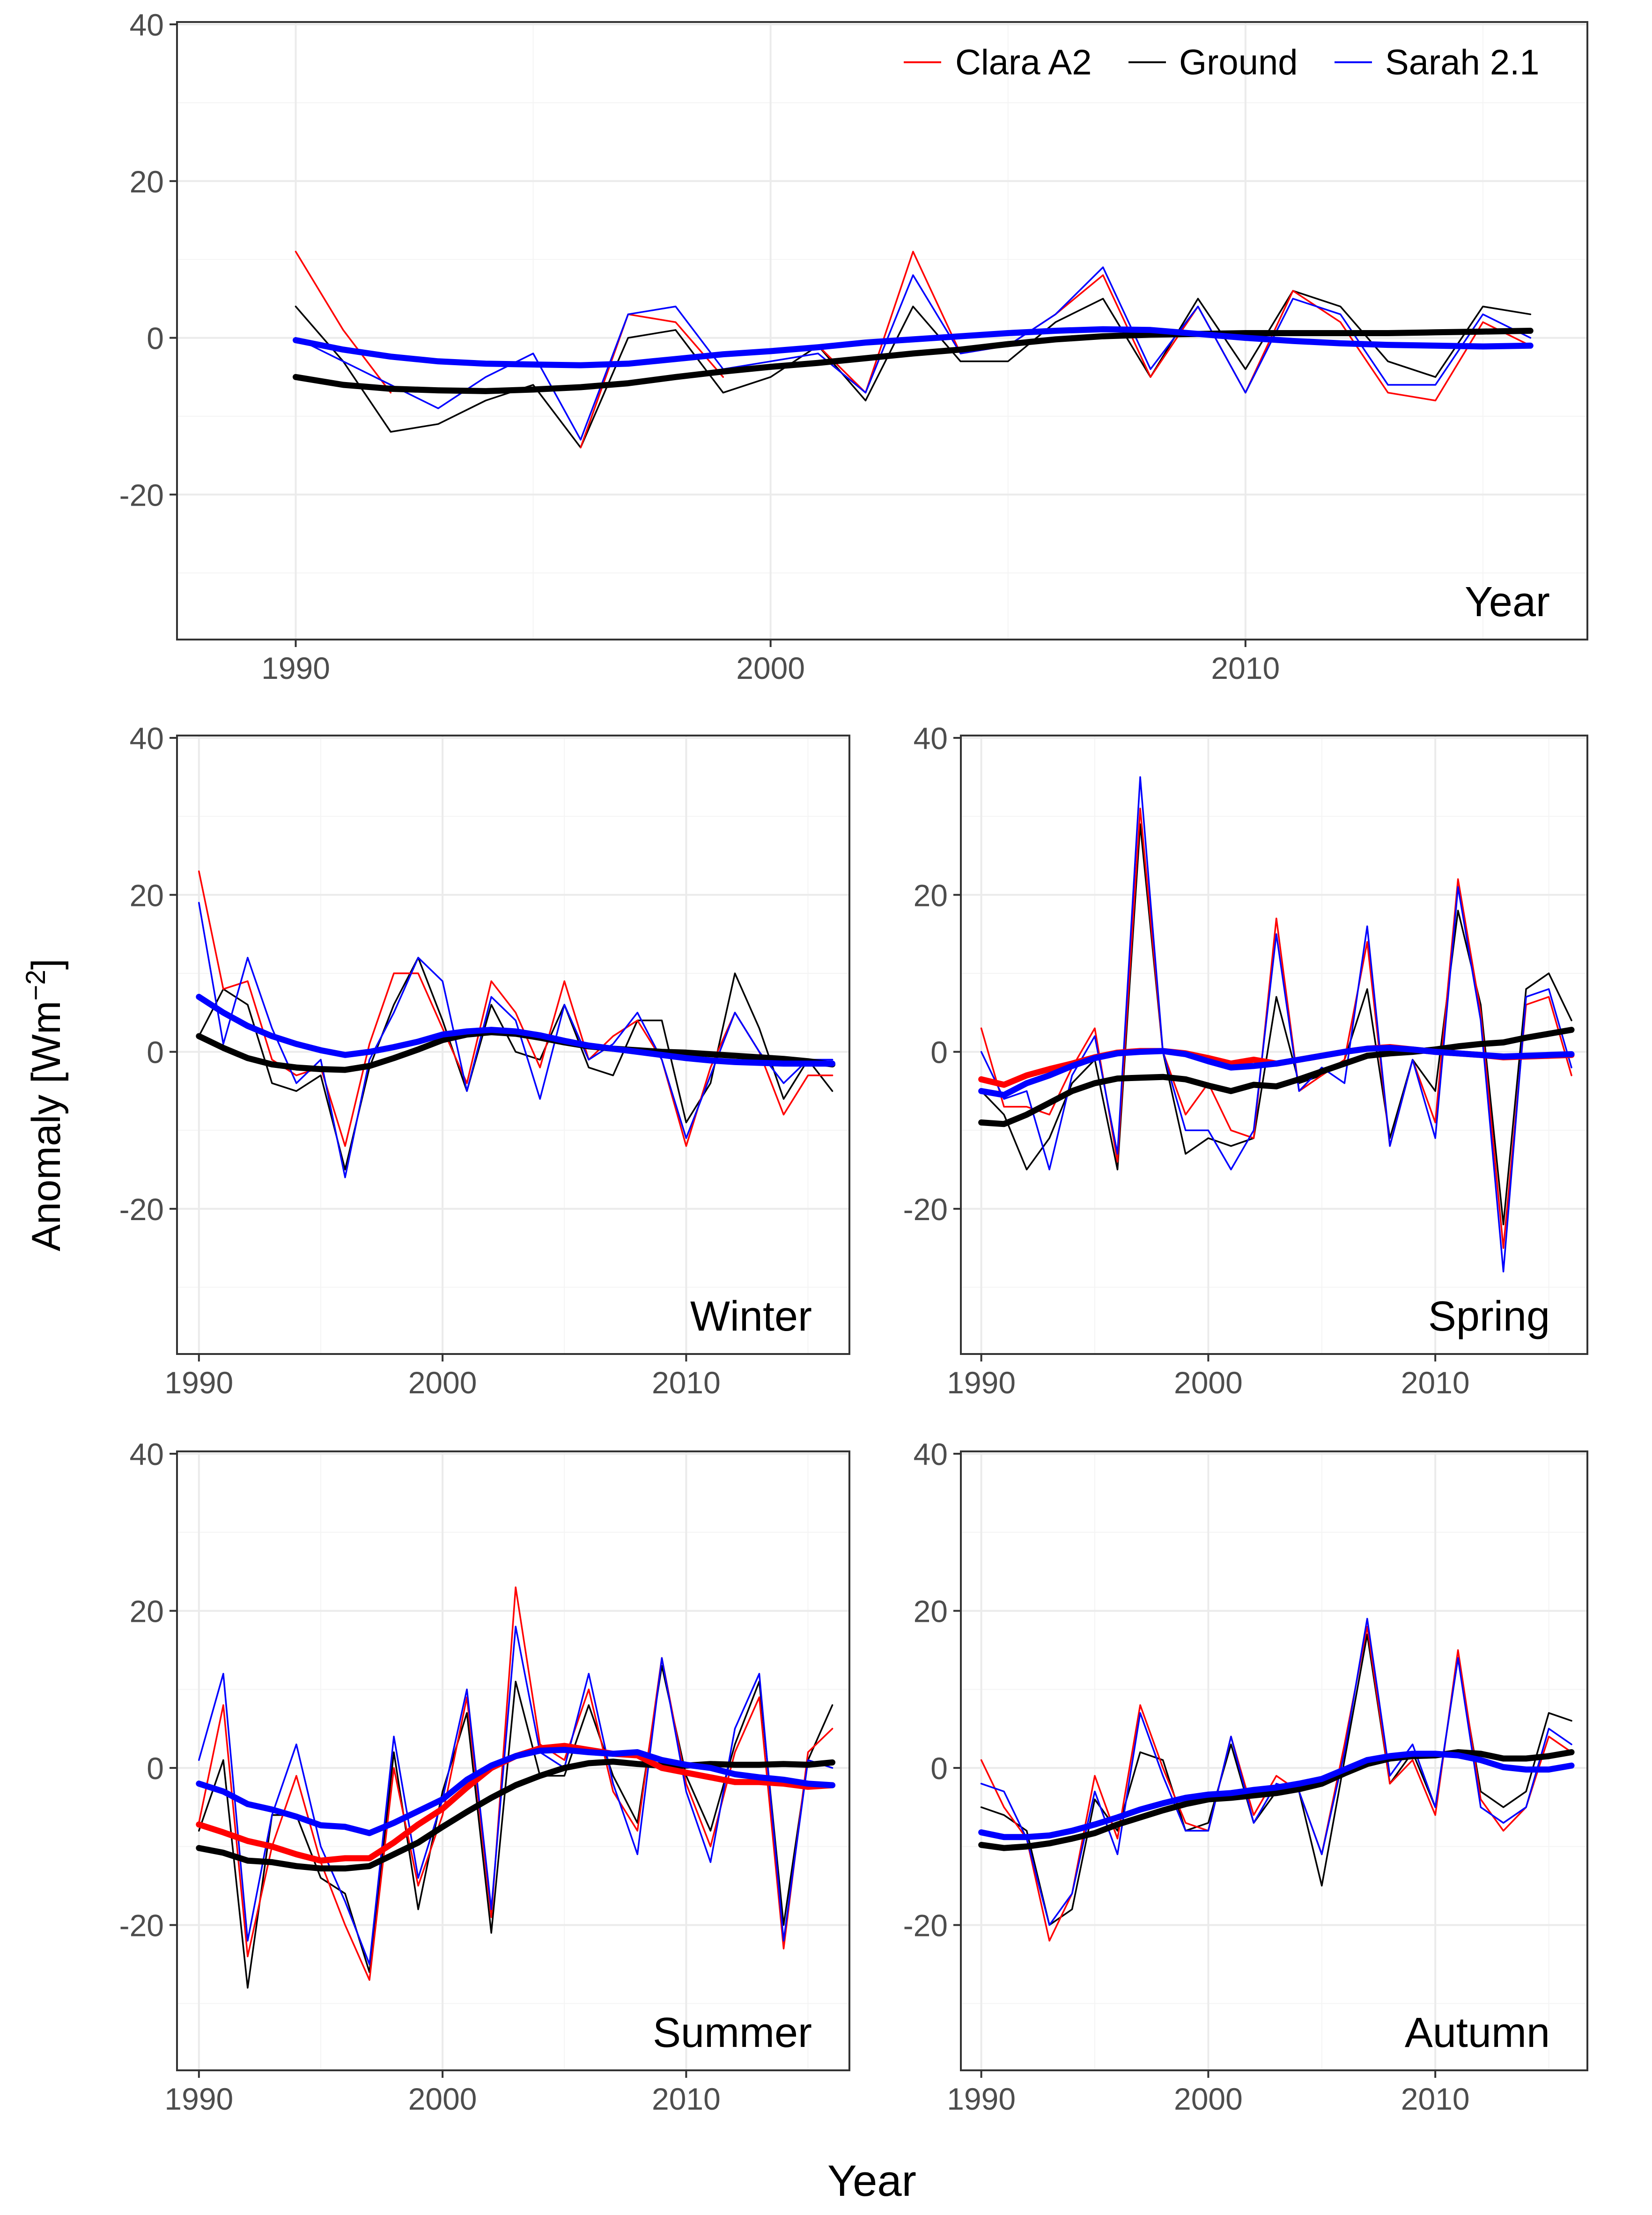  I want to click on panel-autumn: -20 0 20 40 1990 2000 2010 Autumn, so click(1245, 1776).